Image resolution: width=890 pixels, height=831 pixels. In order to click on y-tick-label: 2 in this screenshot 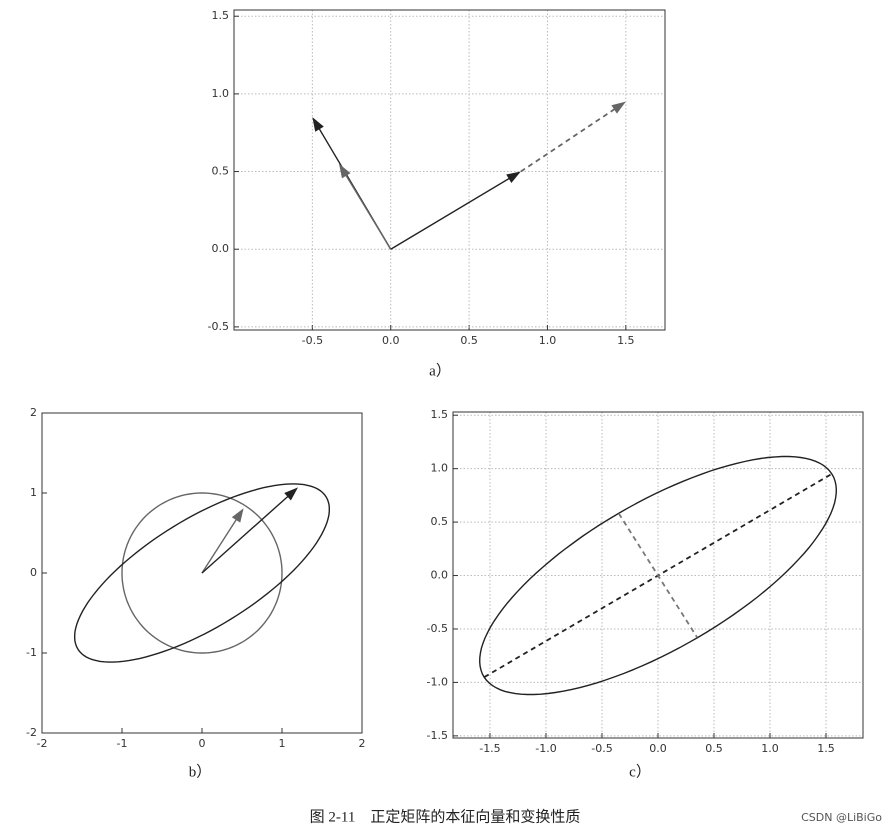, I will do `click(33, 412)`.